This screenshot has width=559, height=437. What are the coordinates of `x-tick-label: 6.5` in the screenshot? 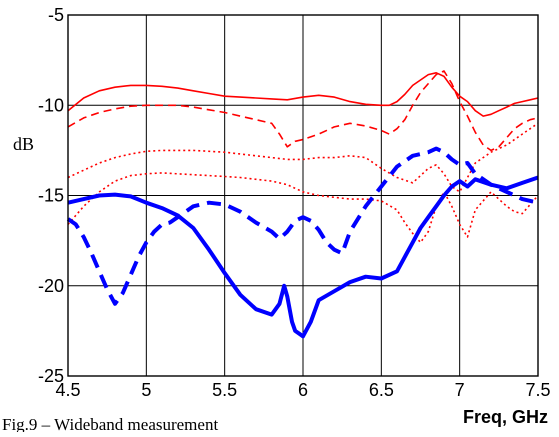 It's located at (381, 390).